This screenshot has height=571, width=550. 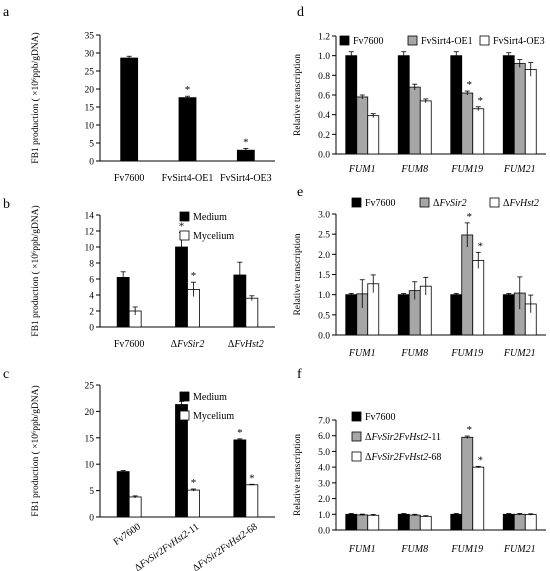 What do you see at coordinates (6, 204) in the screenshot?
I see `panel-letter: b` at bounding box center [6, 204].